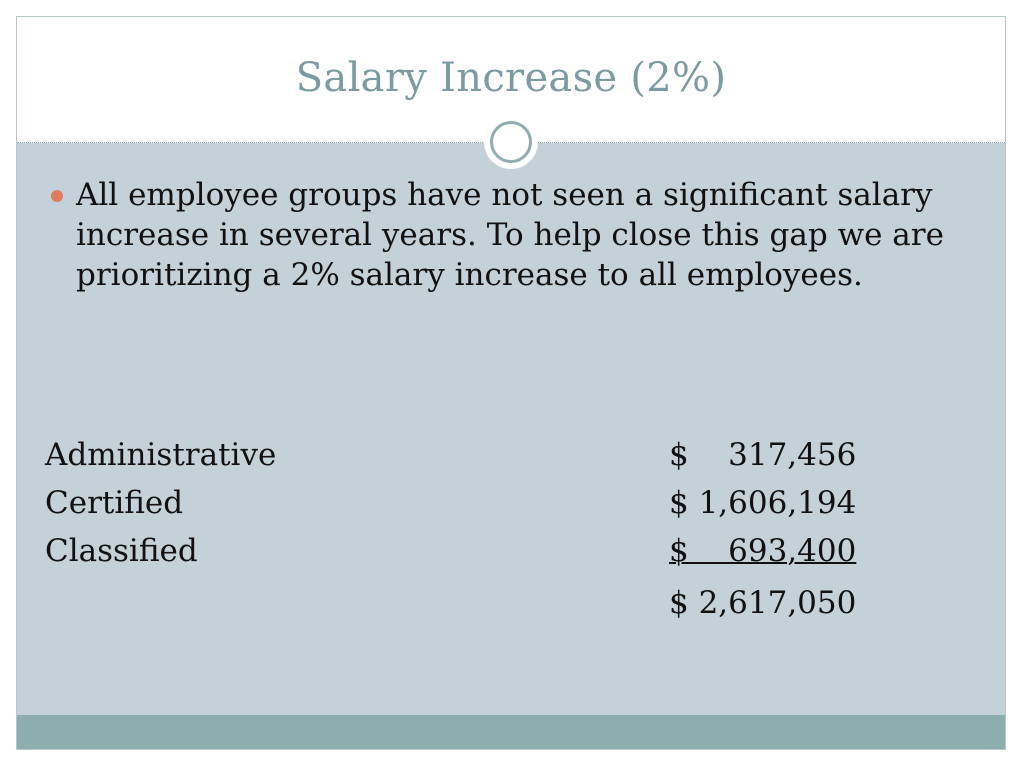 Image resolution: width=1024 pixels, height=768 pixels. I want to click on row-label: Classified, so click(121, 551).